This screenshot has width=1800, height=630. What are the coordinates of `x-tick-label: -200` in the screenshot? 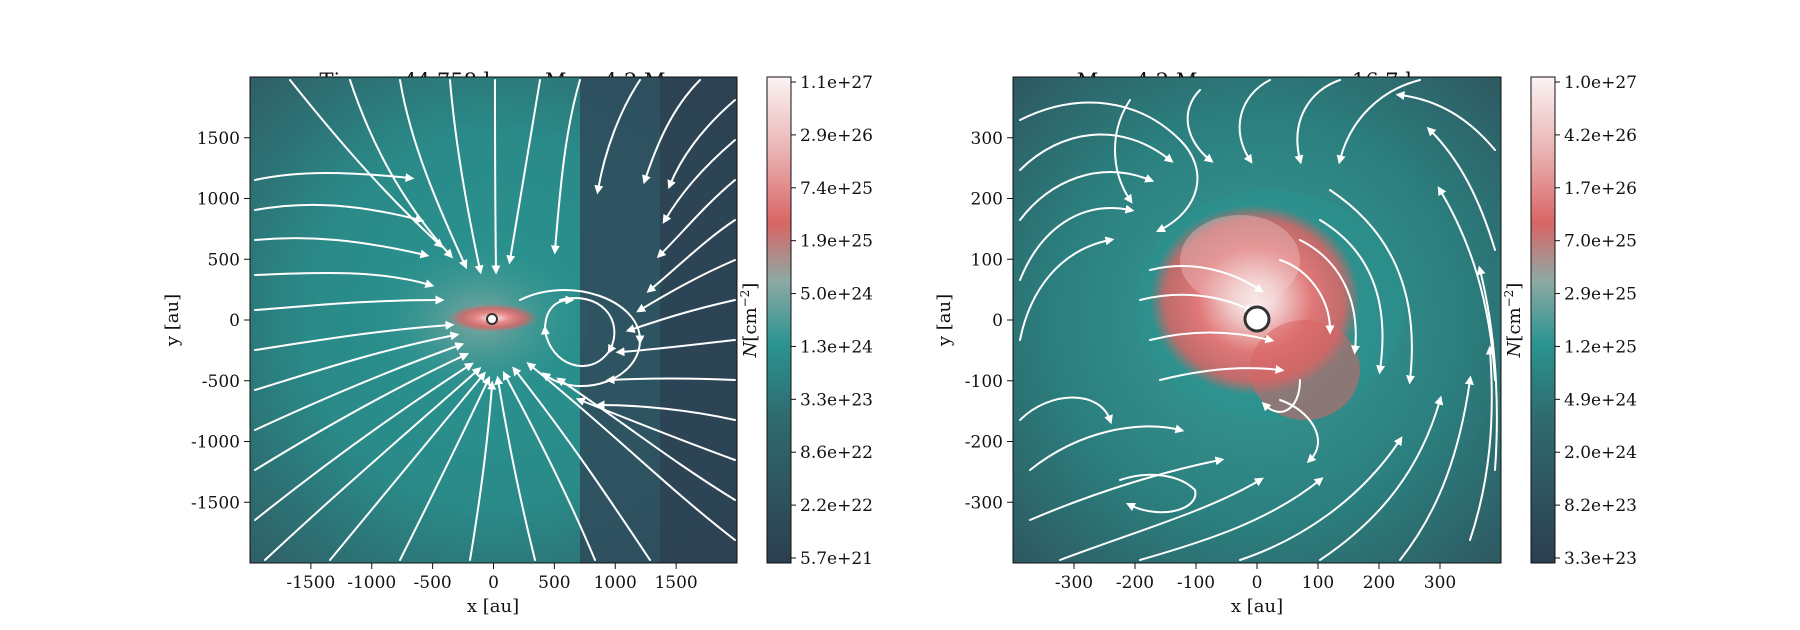 It's located at (1135, 583).